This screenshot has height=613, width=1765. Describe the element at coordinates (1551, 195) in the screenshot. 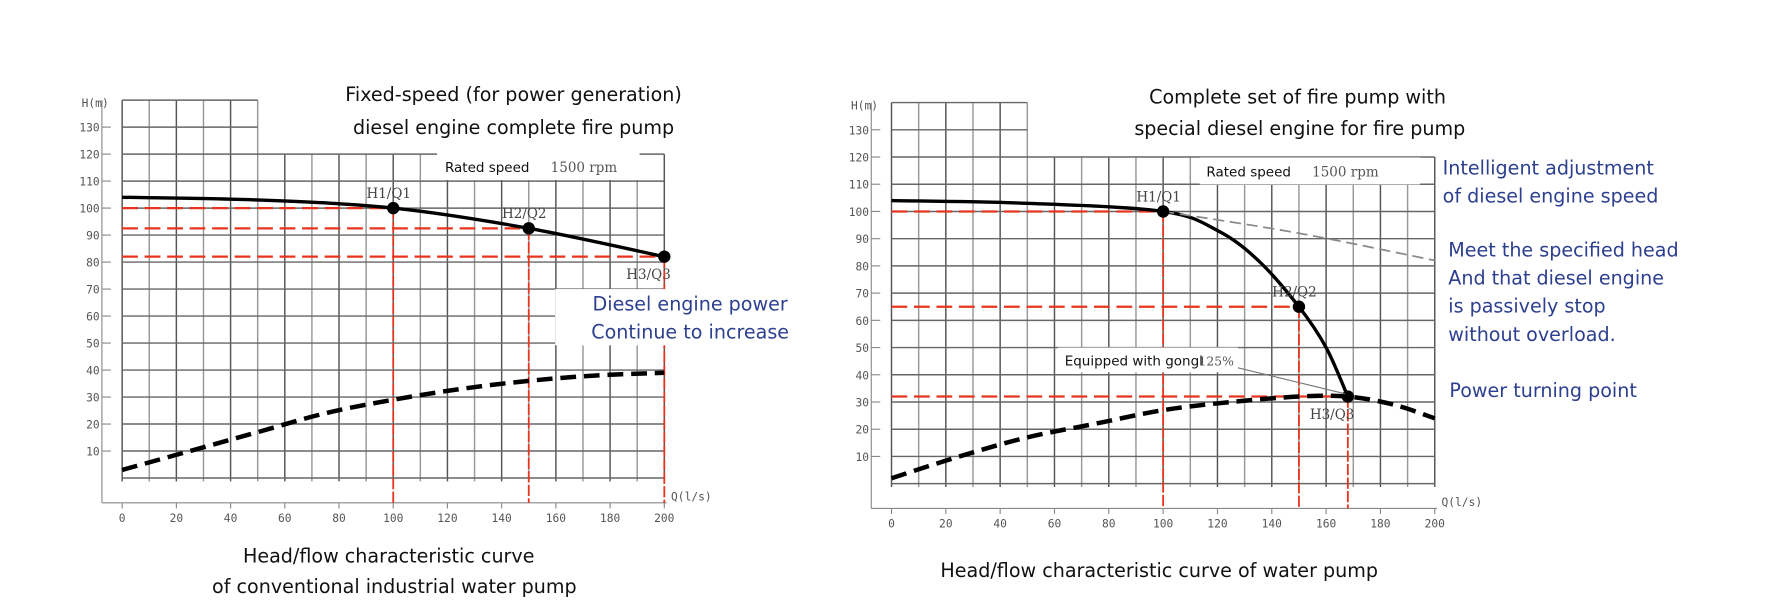

I see `right-annotation-2: of diesel engine speed` at that location.